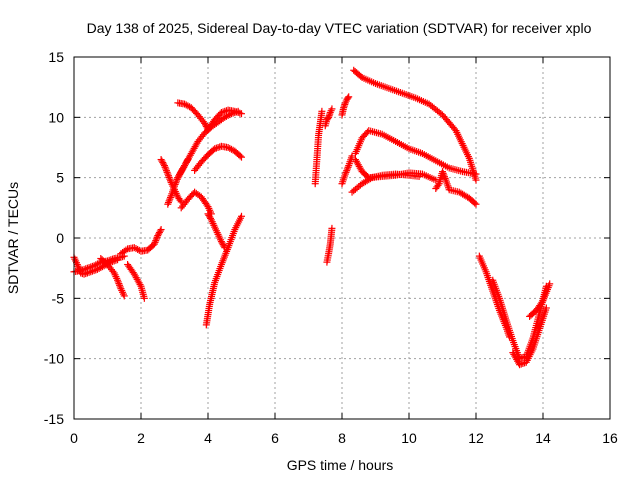 The height and width of the screenshot is (480, 640). Describe the element at coordinates (340, 465) in the screenshot. I see `x-axis-title: GPS time / hours` at that location.